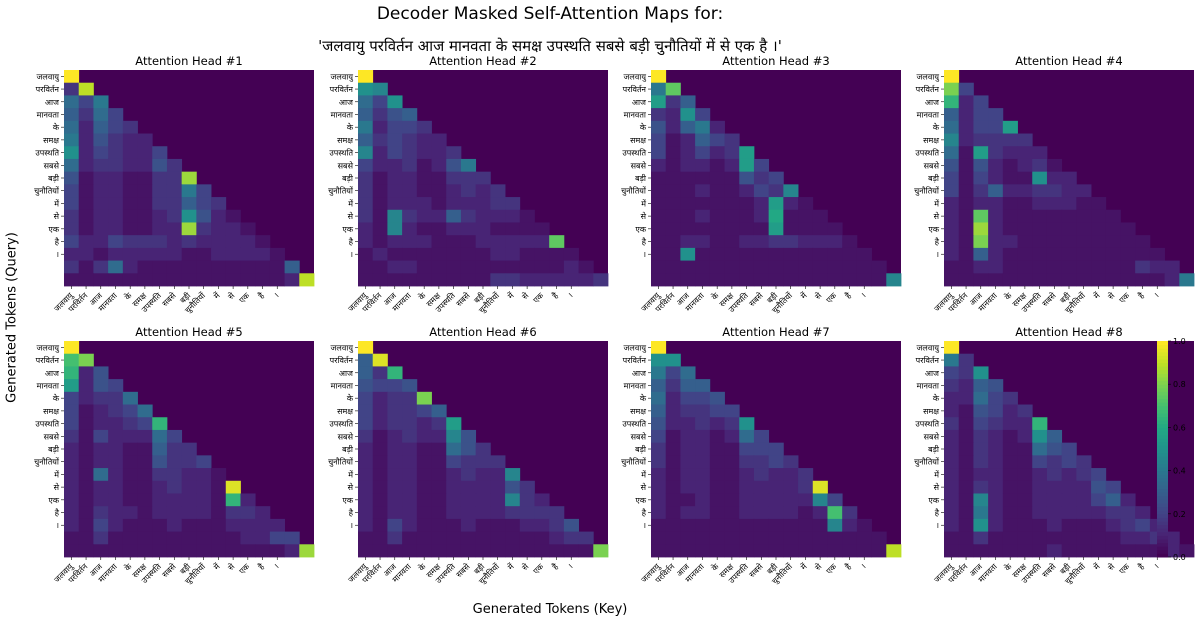 Image resolution: width=1200 pixels, height=621 pixels. I want to click on x-tick-label: सबसे, so click(756, 299).